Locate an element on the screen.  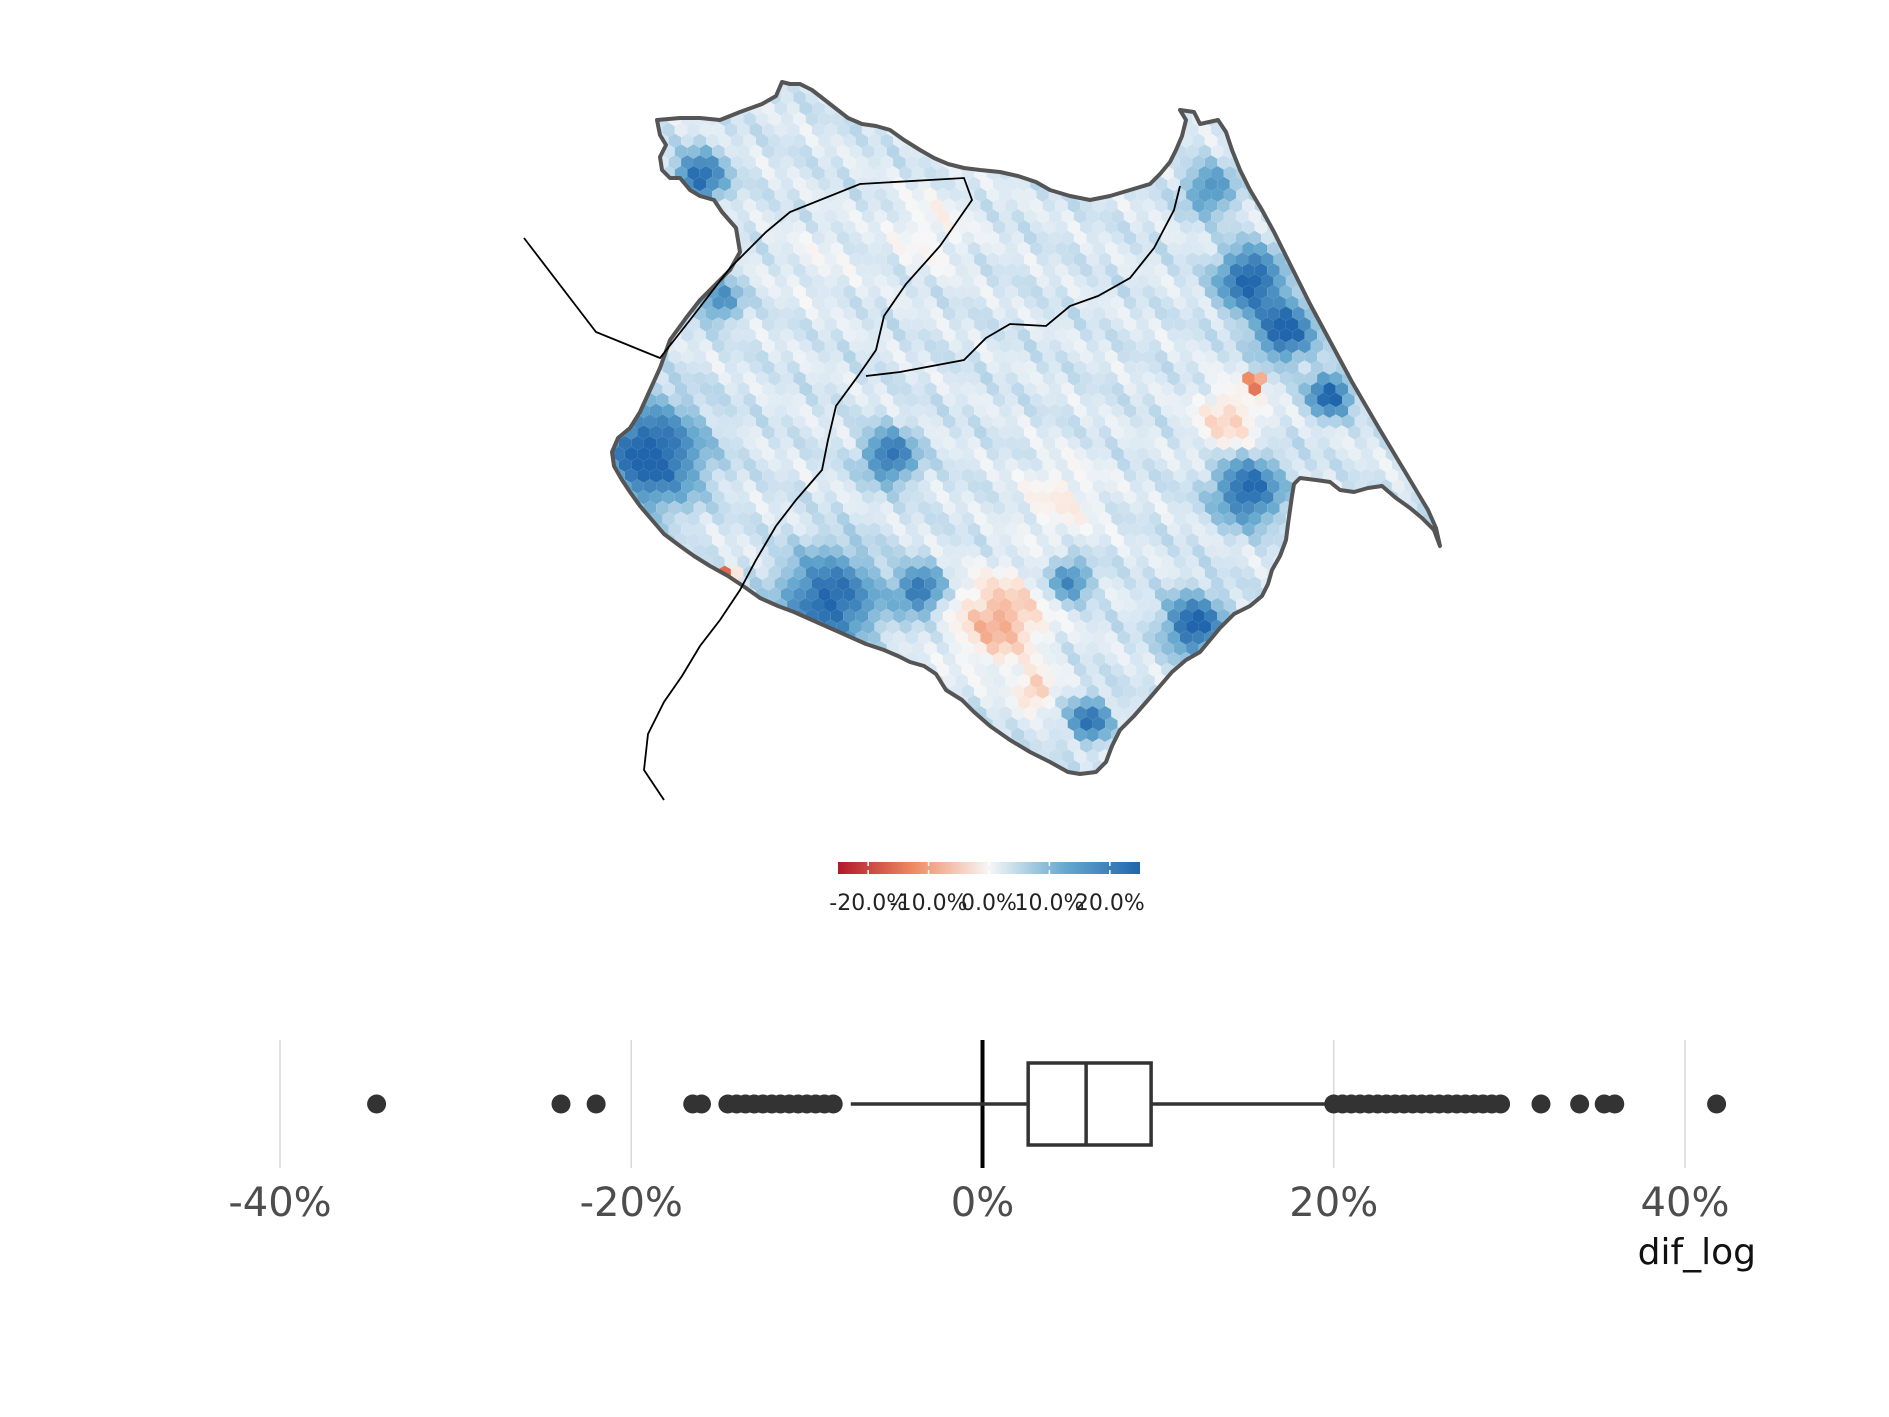
color-legend: -20.0%-10.0%0.0%10.0%20.0% is located at coordinates (987, 889).